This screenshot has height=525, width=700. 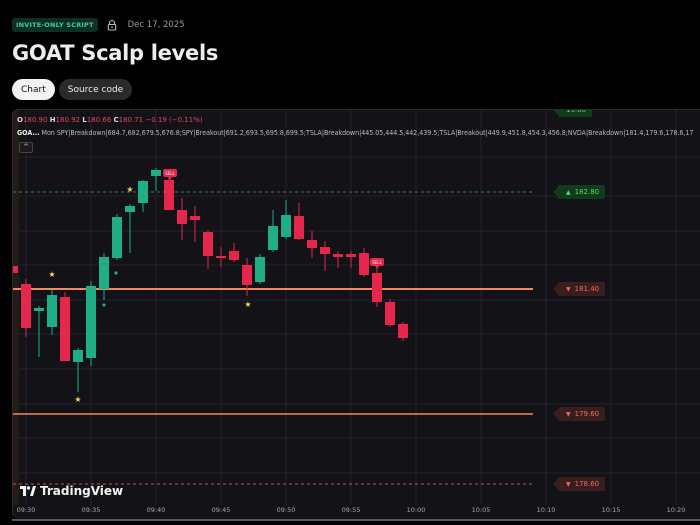 I want to click on x-axis-label: 10:00, so click(x=416, y=510).